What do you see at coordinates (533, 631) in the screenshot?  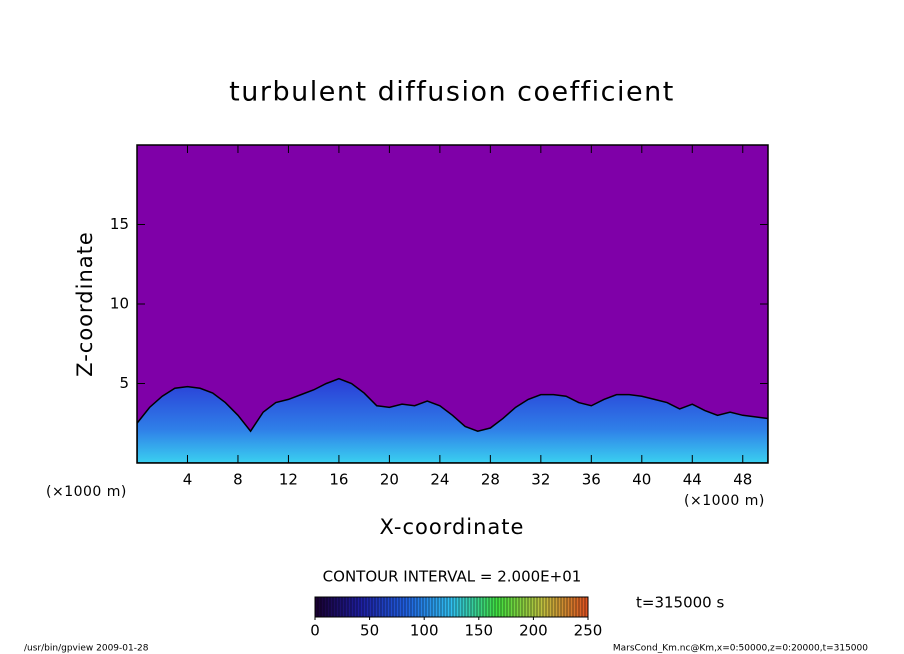 I see `colorbar-tick-label: 200` at bounding box center [533, 631].